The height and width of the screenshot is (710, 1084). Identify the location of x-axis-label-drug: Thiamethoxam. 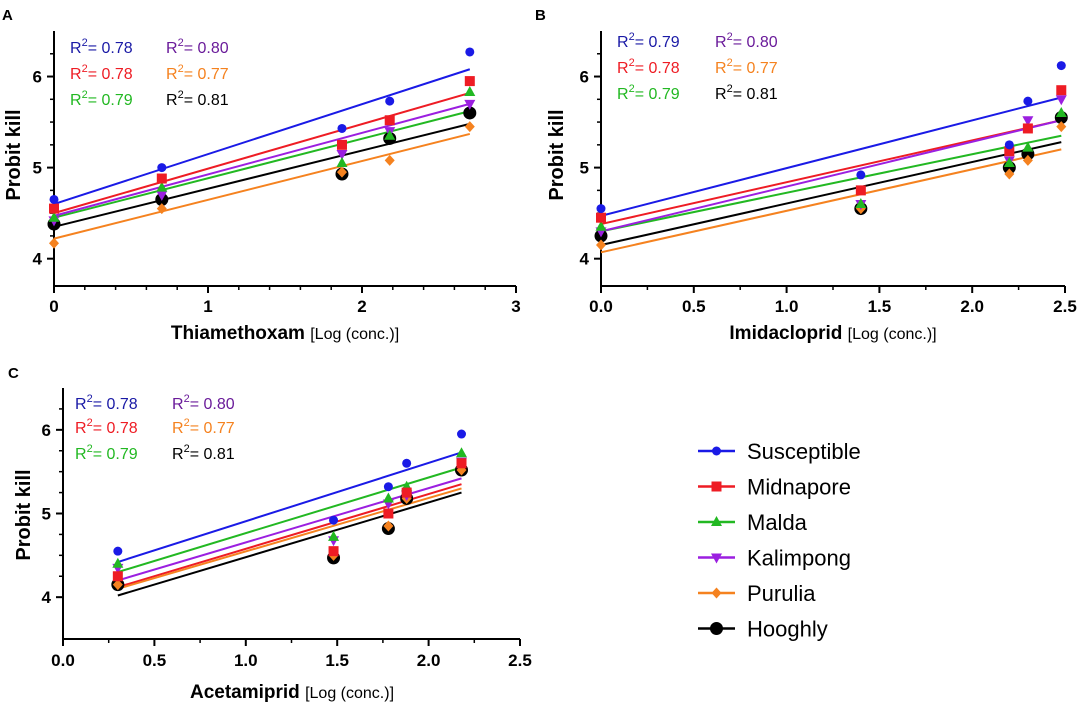
(240, 333).